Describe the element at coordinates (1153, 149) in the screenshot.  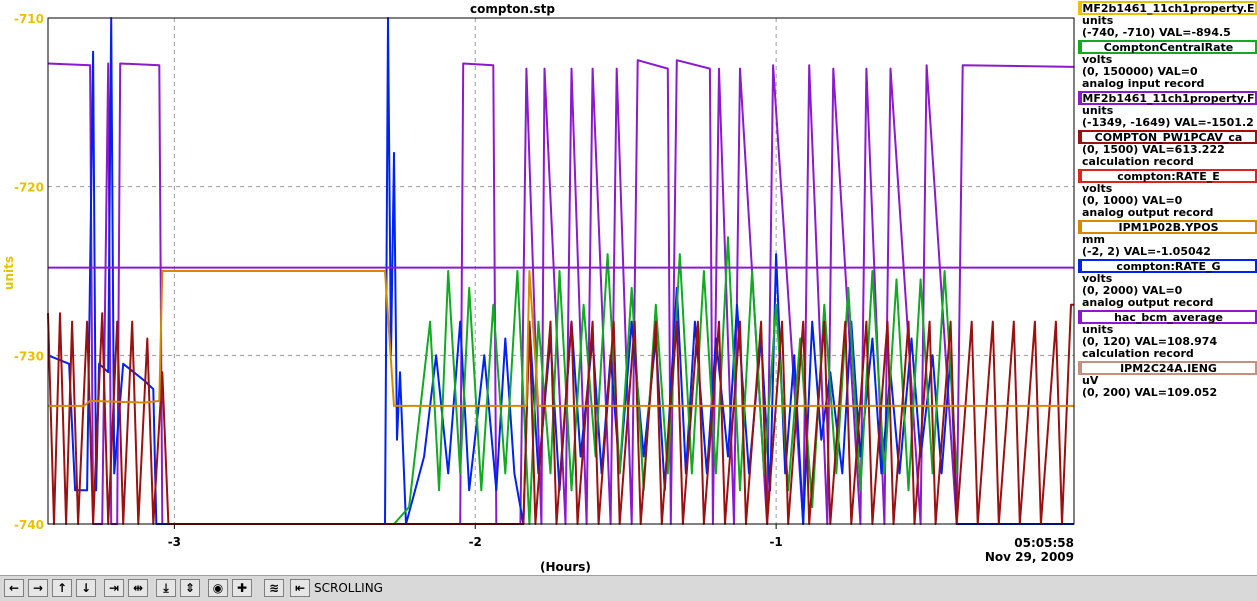
I see `legend-info-line: (0, 1500) VAL=613.222` at that location.